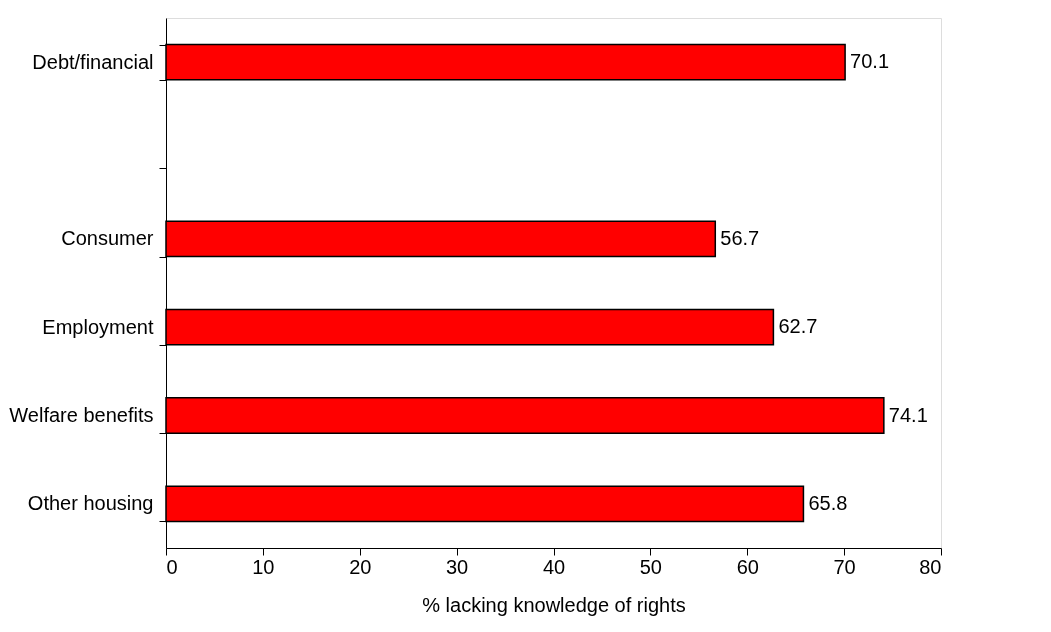 The height and width of the screenshot is (632, 1051). Describe the element at coordinates (828, 502) in the screenshot. I see `data-label: 65.8` at that location.